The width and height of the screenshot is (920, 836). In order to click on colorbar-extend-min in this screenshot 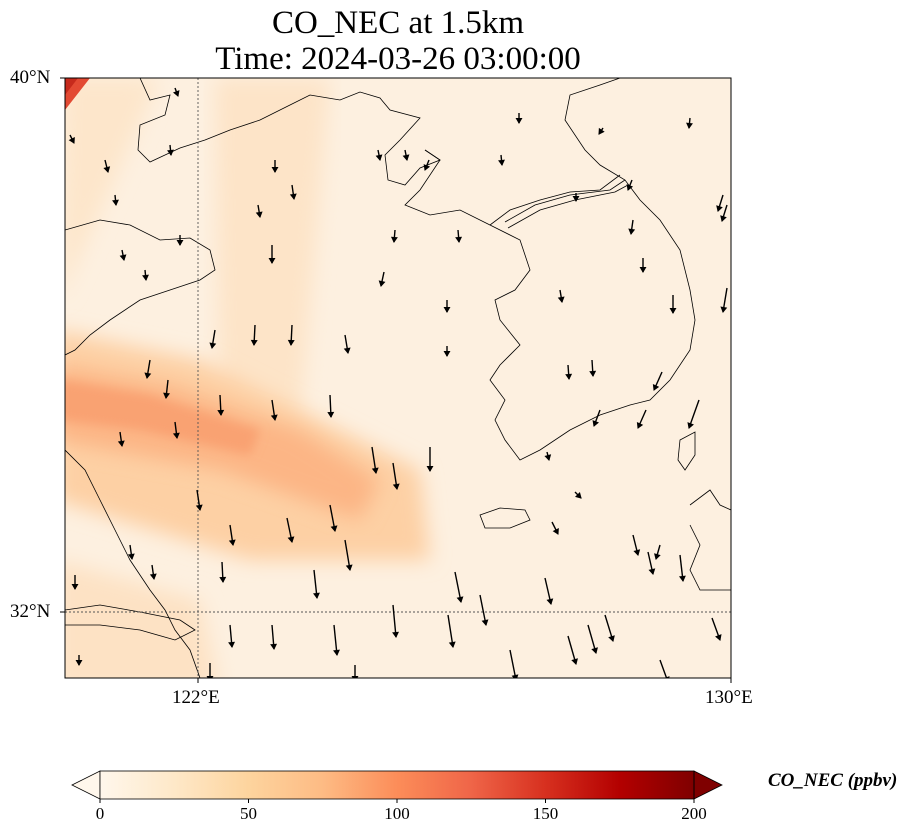, I will do `click(86, 785)`.